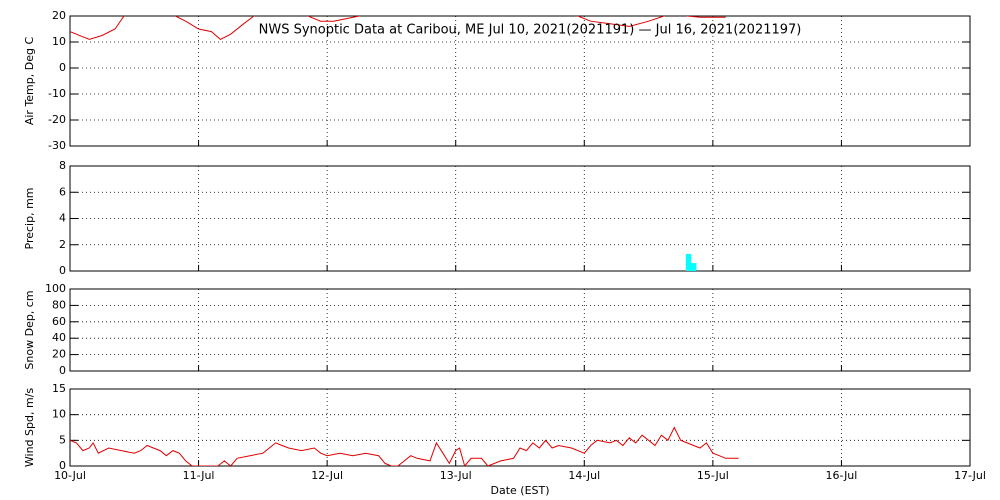 The width and height of the screenshot is (1000, 500). What do you see at coordinates (456, 475) in the screenshot?
I see `x-tick-label: 13-Jul` at bounding box center [456, 475].